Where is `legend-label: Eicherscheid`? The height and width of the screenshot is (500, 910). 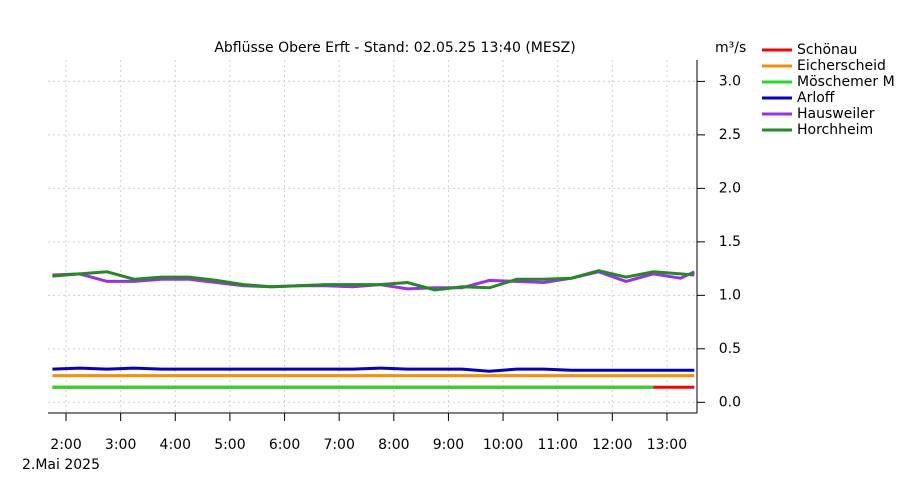 legend-label: Eicherscheid is located at coordinates (841, 66).